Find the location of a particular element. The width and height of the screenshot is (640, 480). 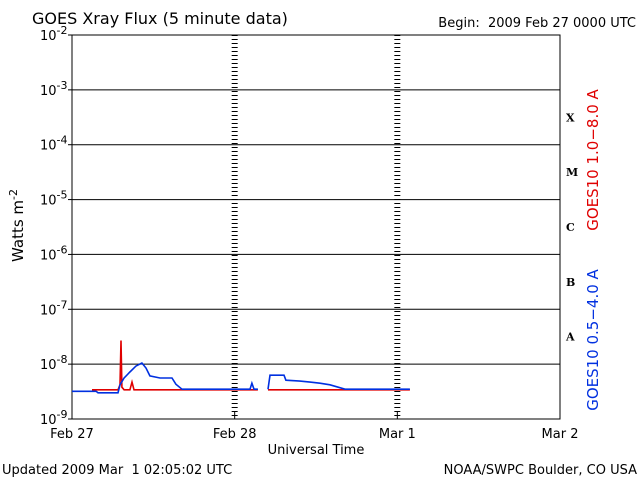

y-tick-exponent: -9 is located at coordinates (62, 414).